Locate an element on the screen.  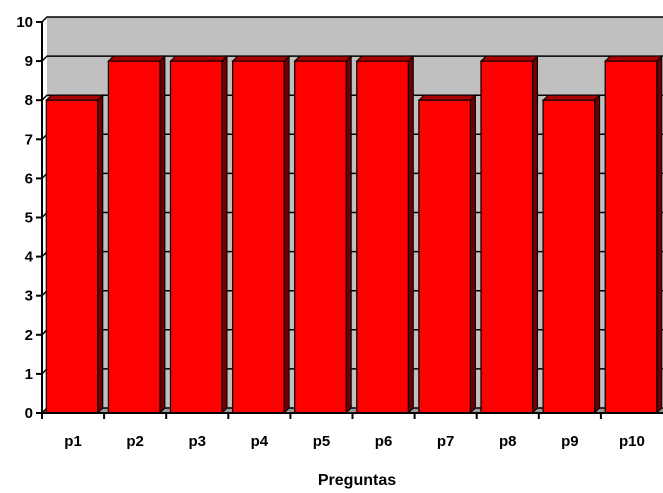
x-axis-title: Preguntas is located at coordinates (357, 480).